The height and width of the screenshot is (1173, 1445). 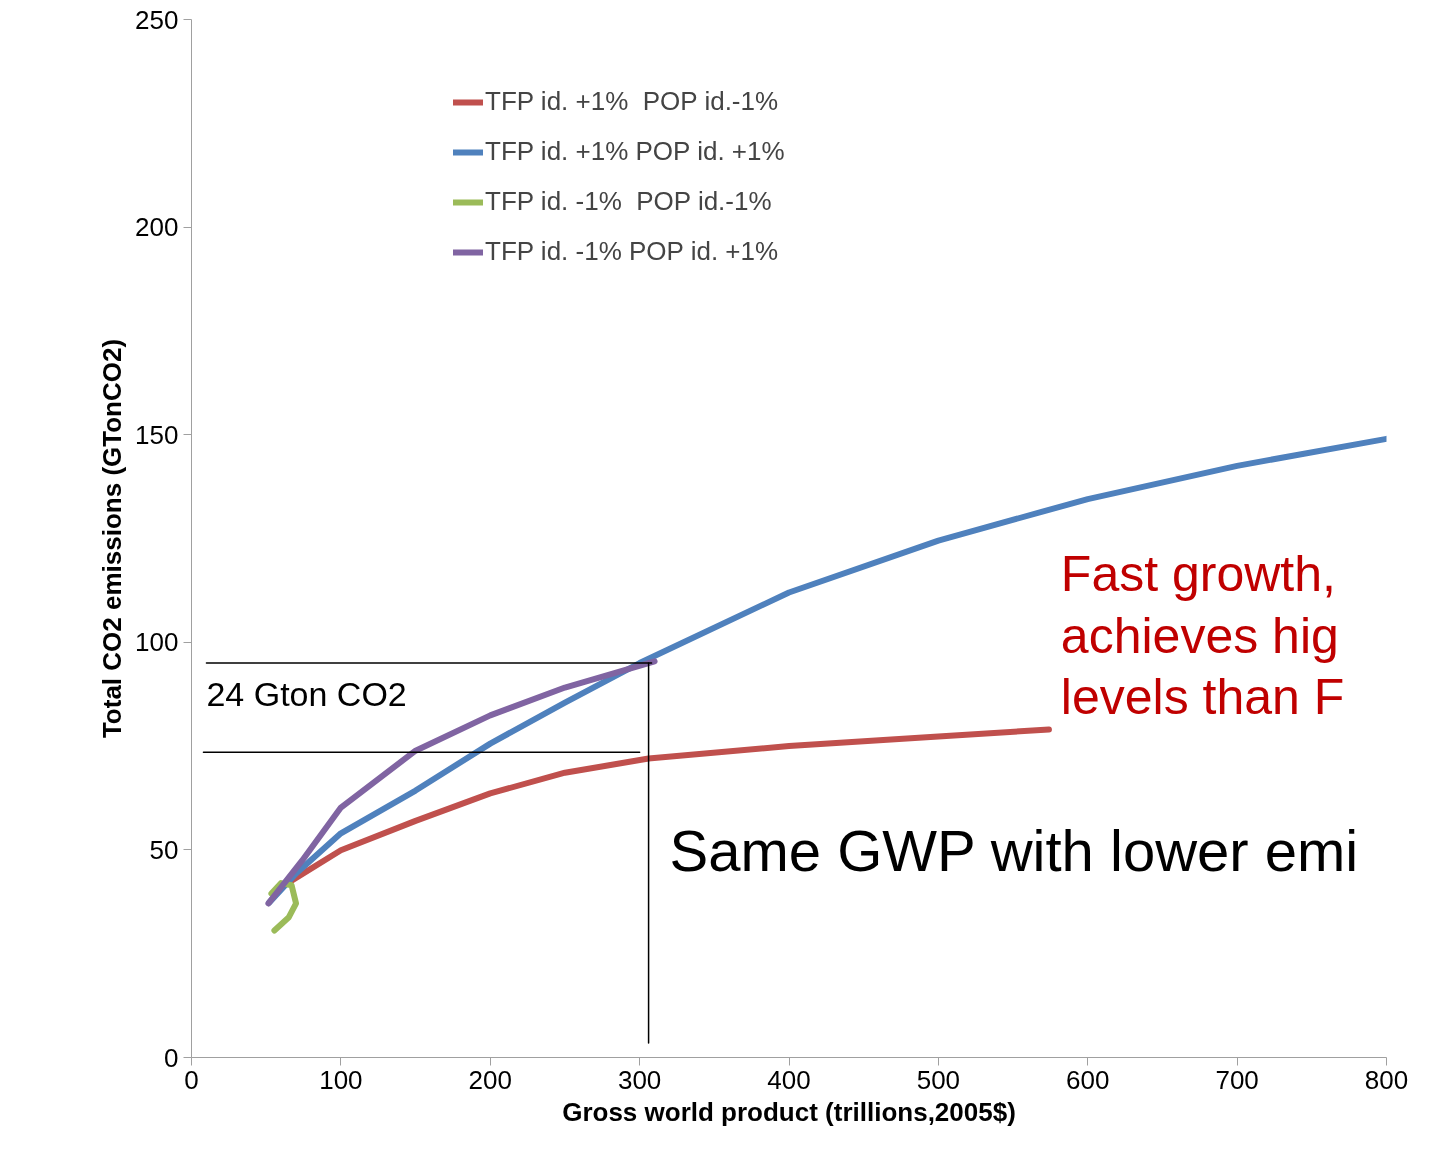 I want to click on x-tick-label: 100, so click(x=341, y=1079).